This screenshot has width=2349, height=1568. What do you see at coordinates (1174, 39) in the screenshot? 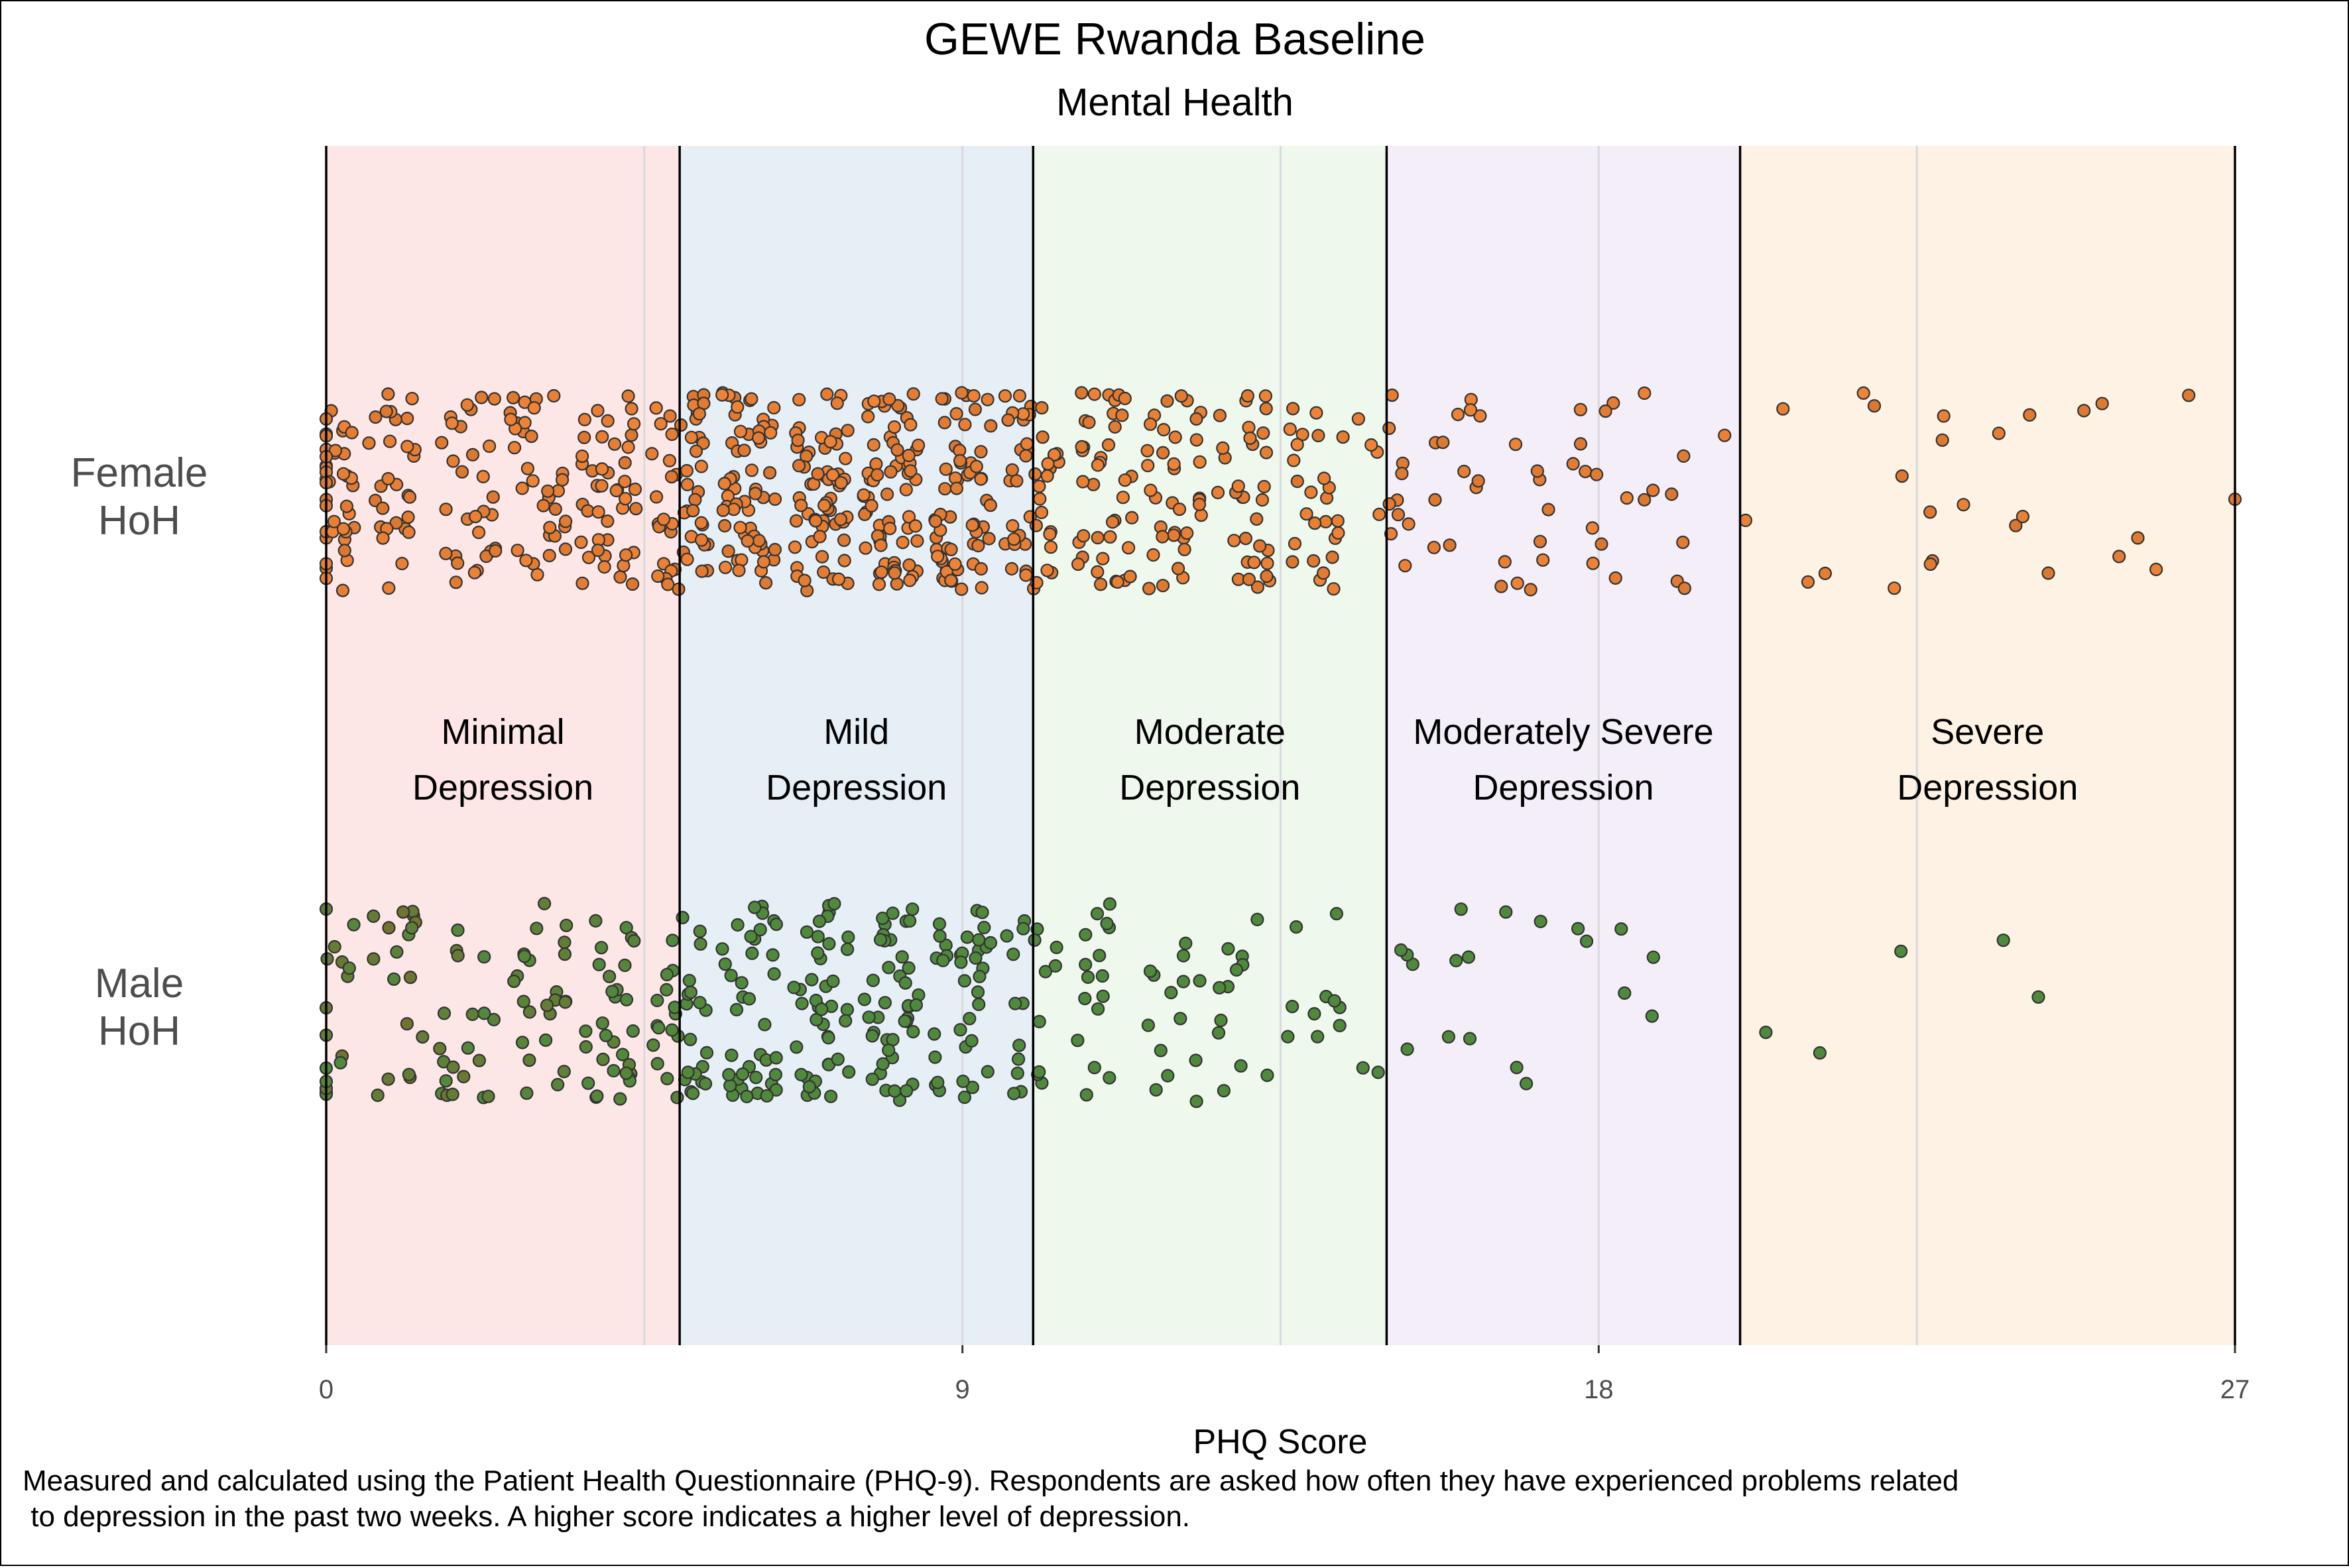
I see `chart-title: GEWE Rwanda Baseline` at bounding box center [1174, 39].